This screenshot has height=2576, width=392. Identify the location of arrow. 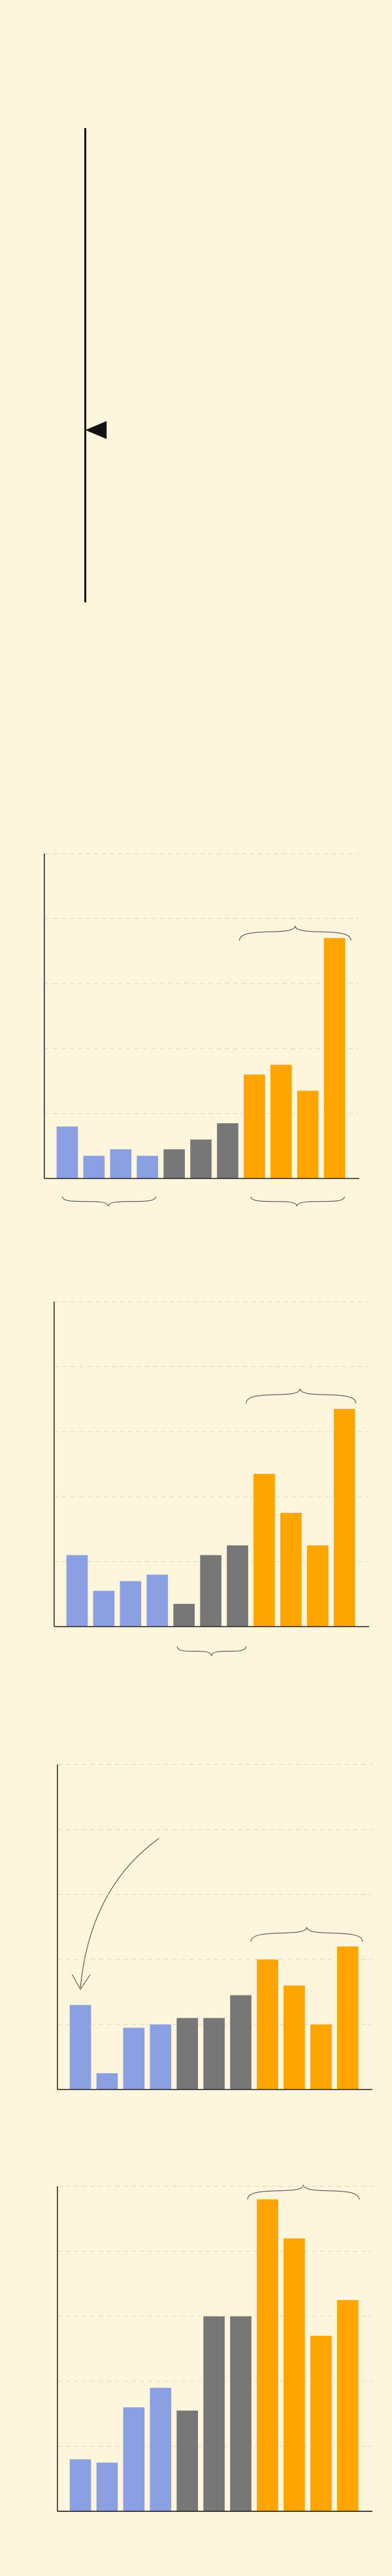
(115, 1914).